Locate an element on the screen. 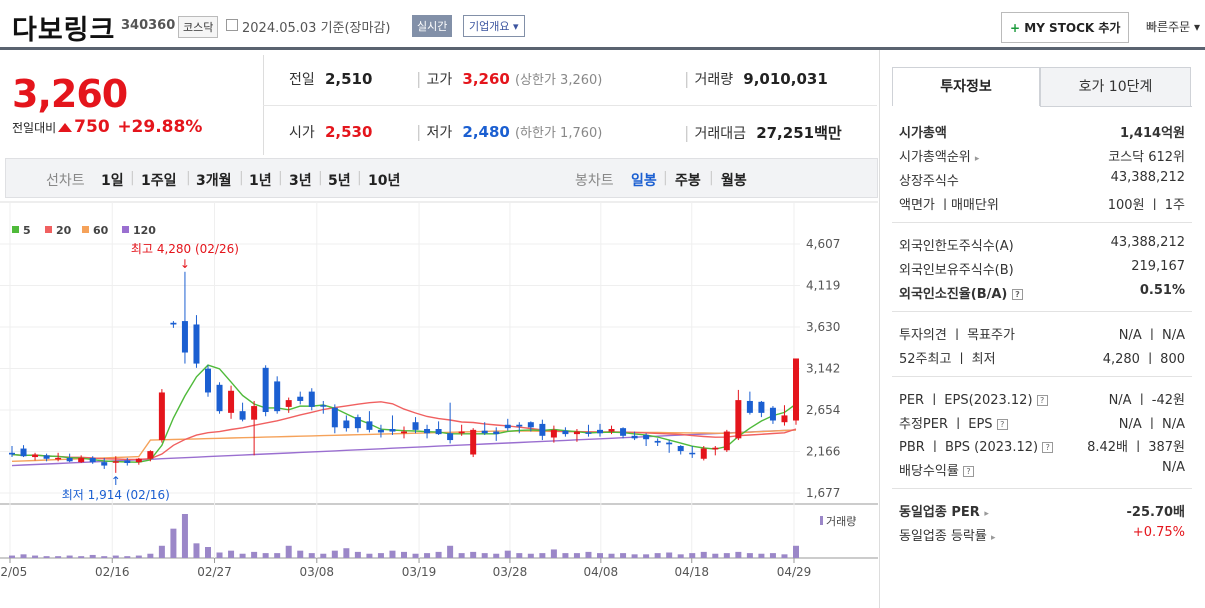  period-3m: 3개월 is located at coordinates (214, 181).